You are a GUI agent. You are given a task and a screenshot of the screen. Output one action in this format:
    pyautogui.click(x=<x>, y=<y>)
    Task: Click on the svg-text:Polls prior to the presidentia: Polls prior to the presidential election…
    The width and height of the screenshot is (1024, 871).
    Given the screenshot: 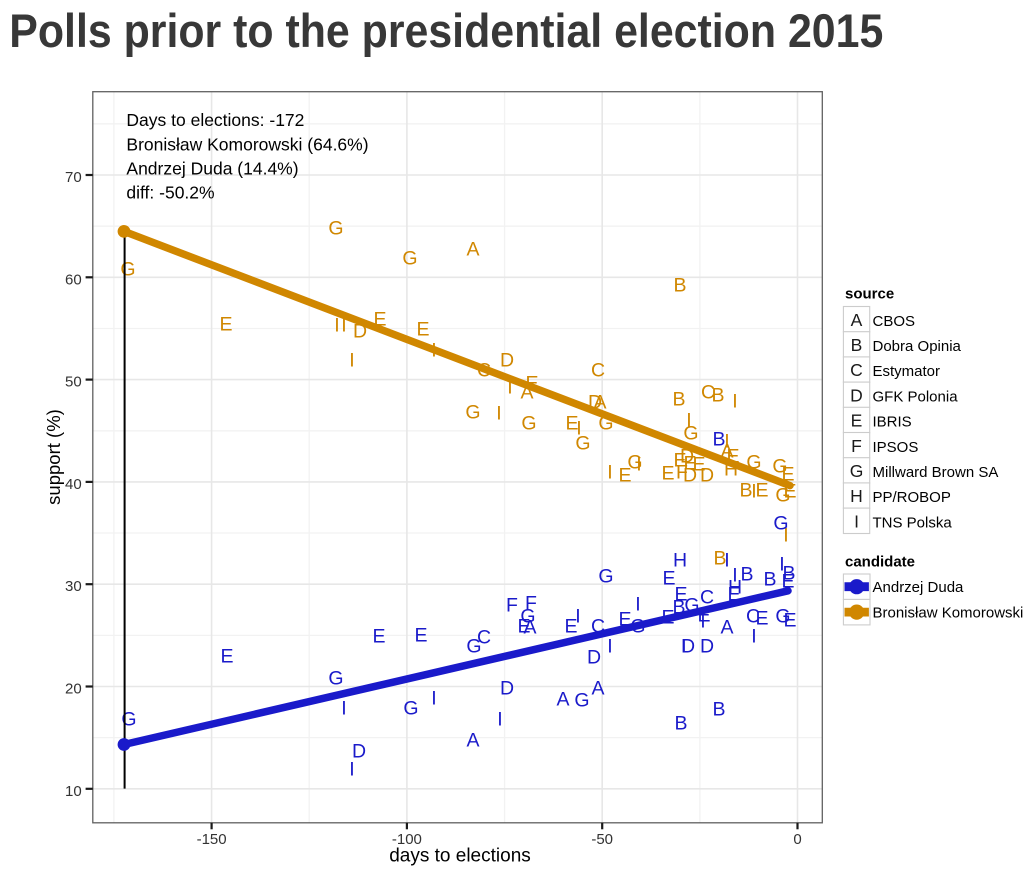 What is the action you would take?
    pyautogui.click(x=446, y=30)
    